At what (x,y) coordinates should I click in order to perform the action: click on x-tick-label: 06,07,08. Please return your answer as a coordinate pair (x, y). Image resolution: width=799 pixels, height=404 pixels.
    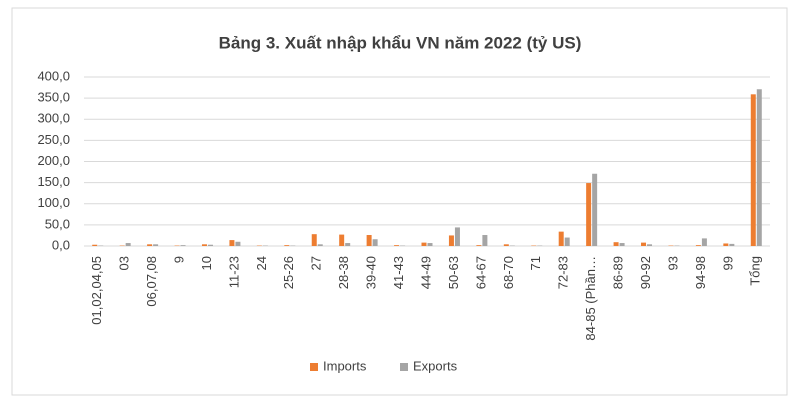
    Looking at the image, I should click on (151, 281).